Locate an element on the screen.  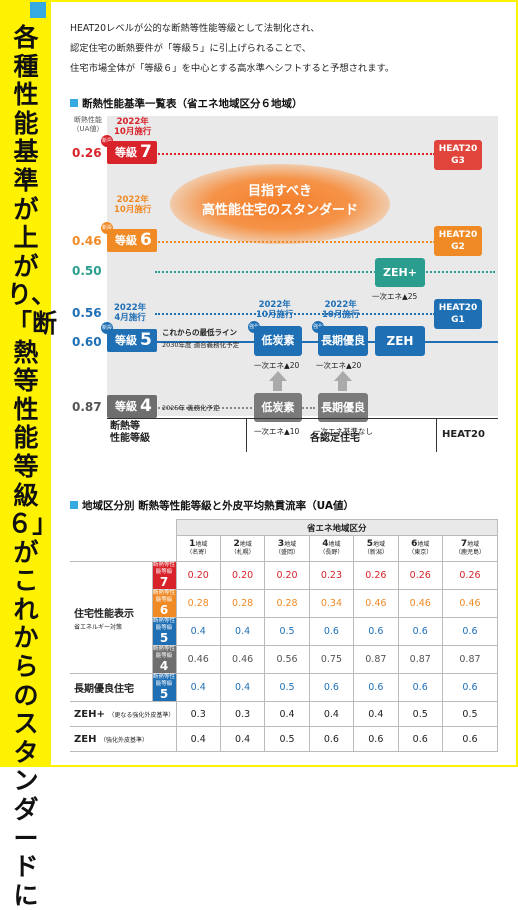
grade-6-num: 6 is located at coordinates (164, 610).